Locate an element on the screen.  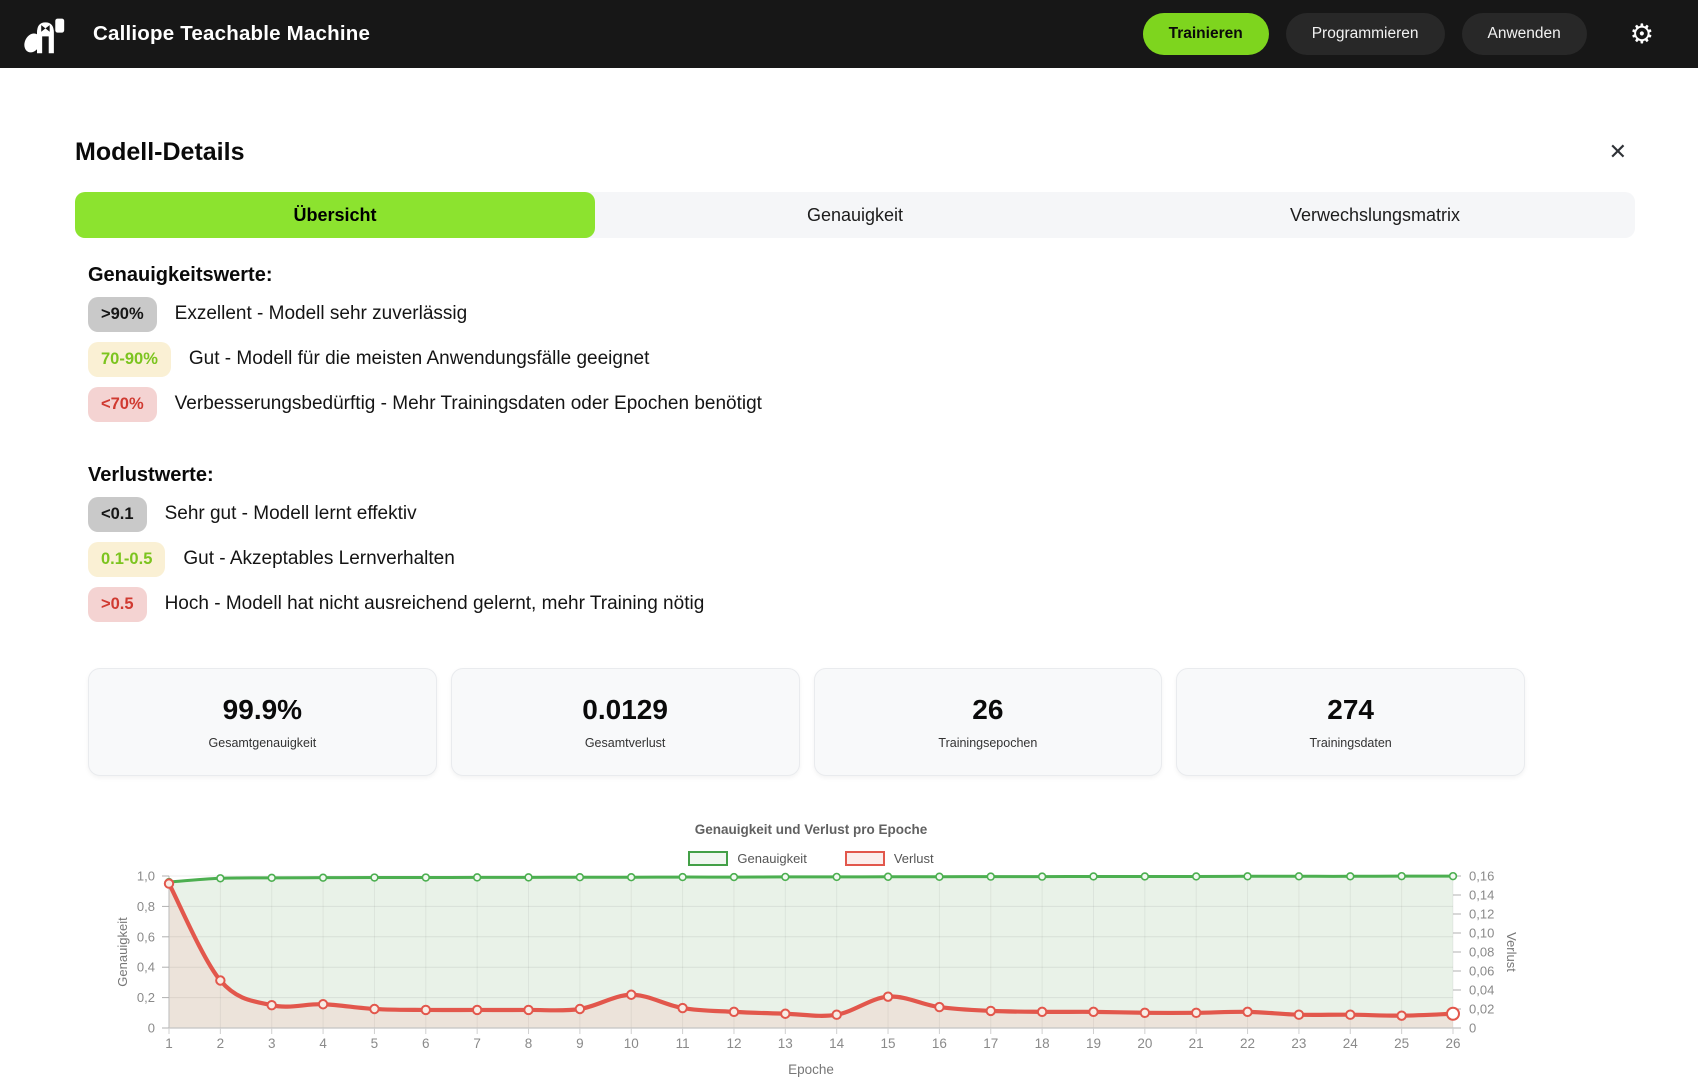
loss-row-text: Gut - Akzeptables Lernverhalten is located at coordinates (319, 558).